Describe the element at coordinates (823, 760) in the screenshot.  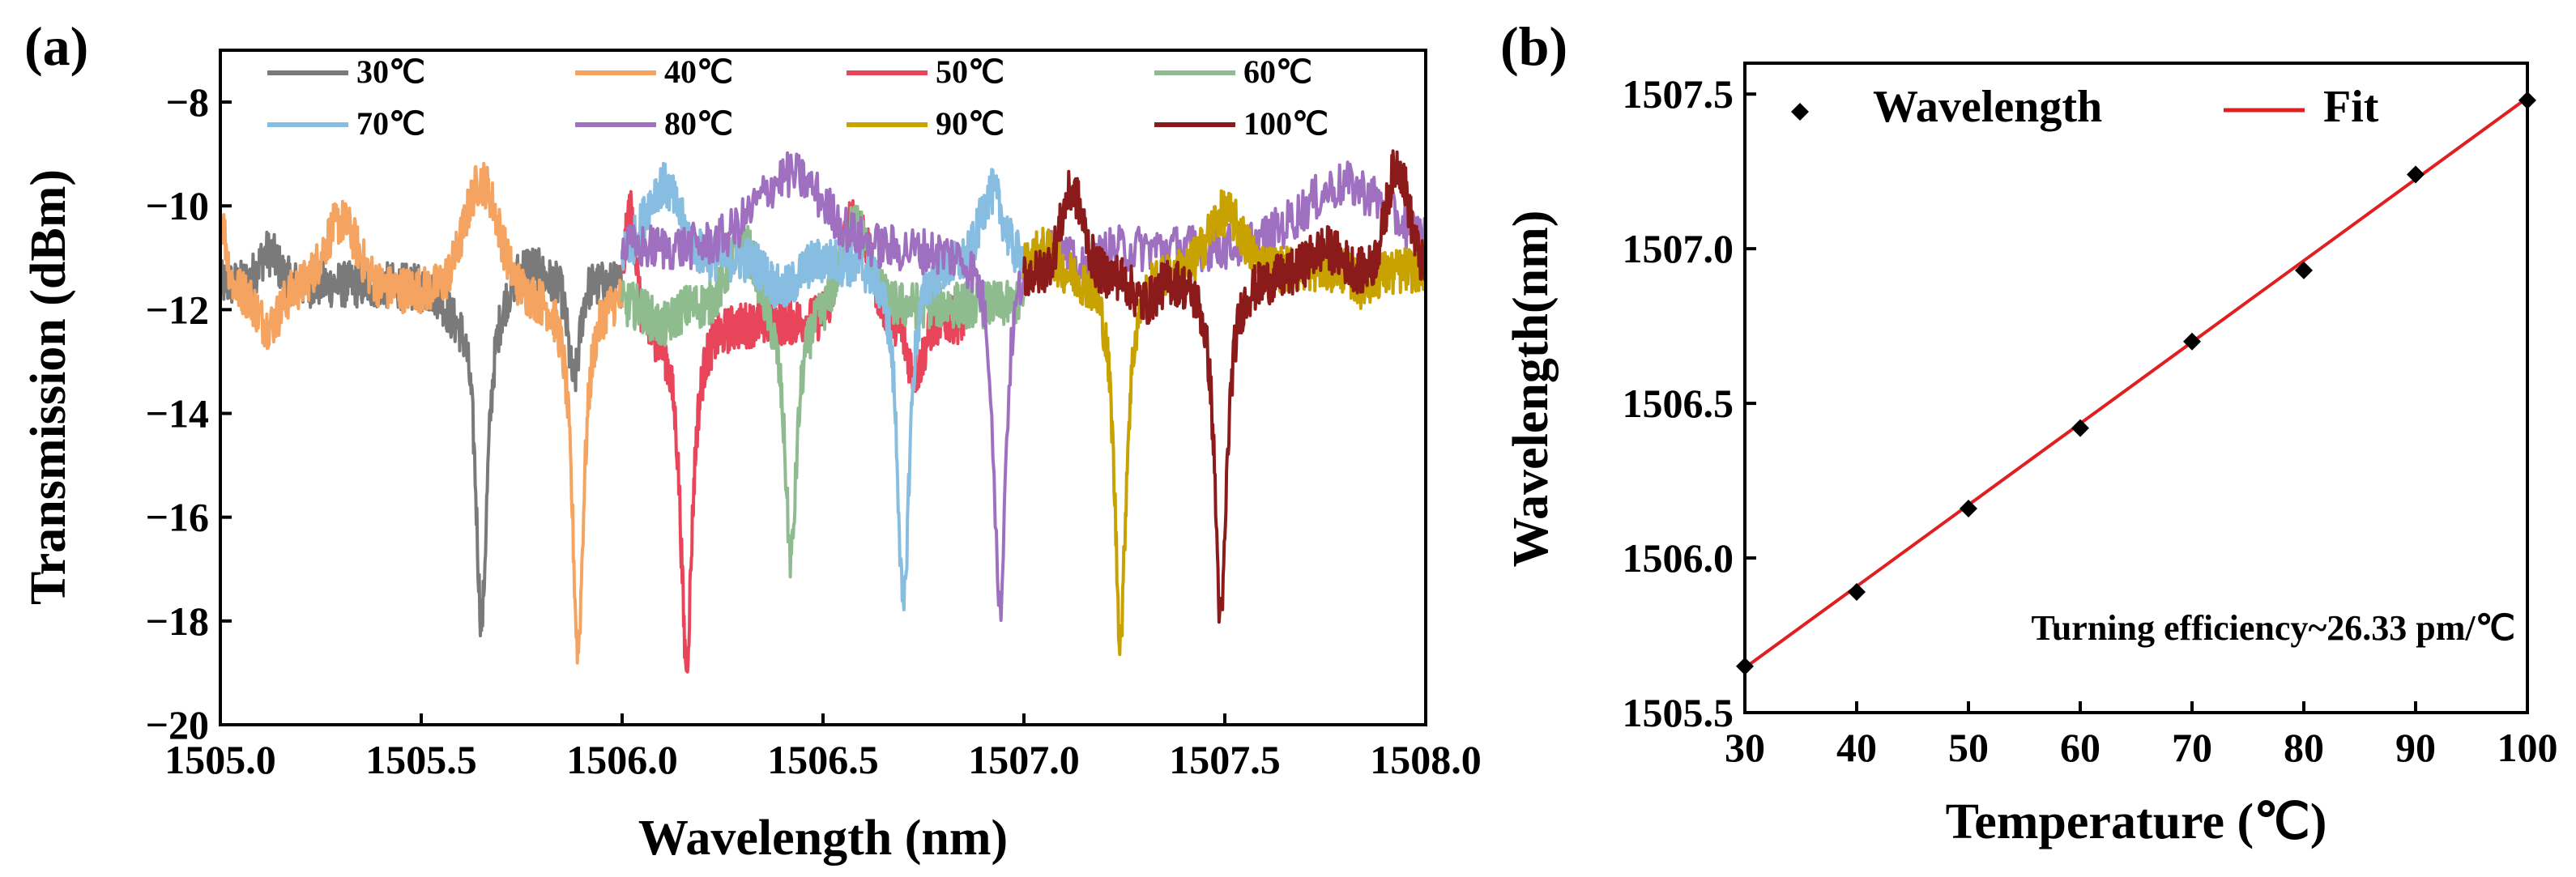
I see `x-tick-label: 1506.5` at that location.